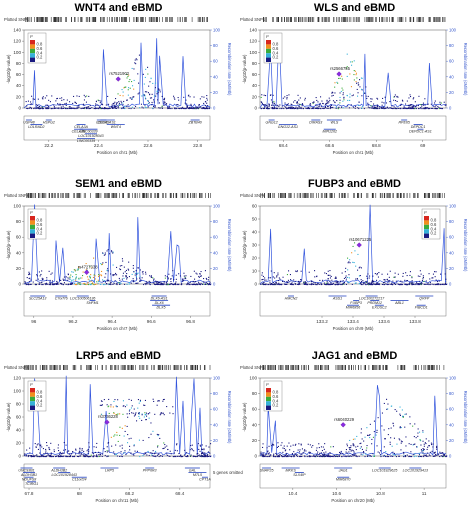  What do you see at coordinates (40, 224) in the screenshot?
I see `r2-level-label: 0.6` at bounding box center [40, 224].